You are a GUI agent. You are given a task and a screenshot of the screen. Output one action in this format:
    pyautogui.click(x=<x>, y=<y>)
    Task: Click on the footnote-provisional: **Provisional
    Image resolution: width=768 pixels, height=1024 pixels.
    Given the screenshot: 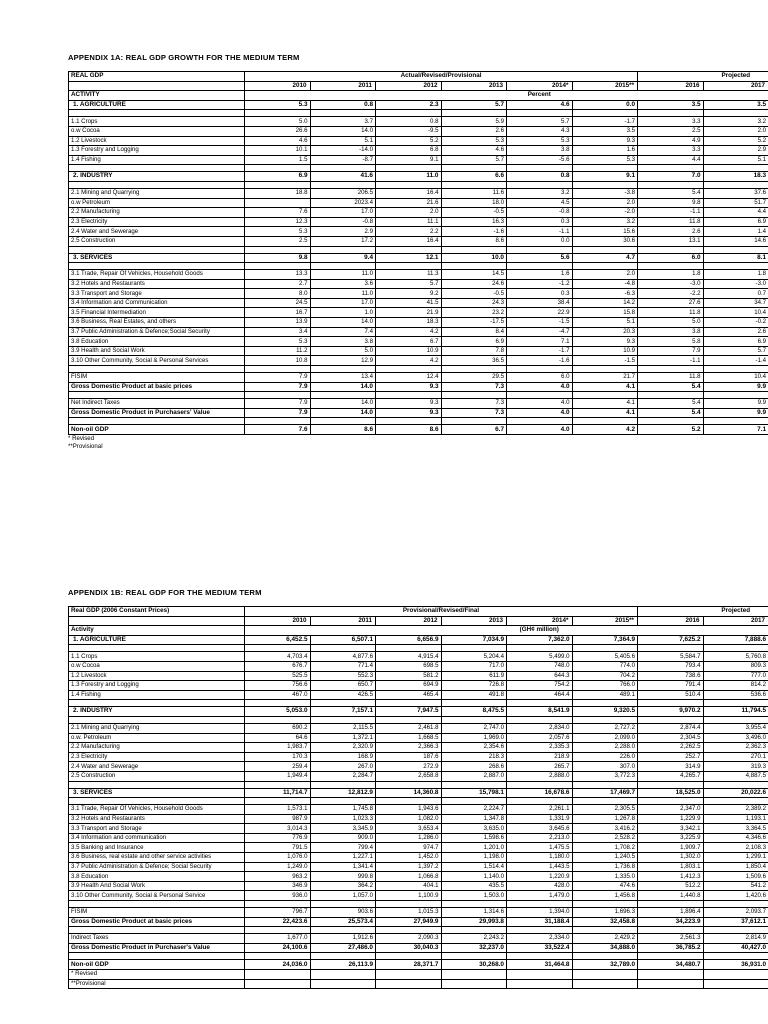 What is the action you would take?
    pyautogui.click(x=85, y=447)
    